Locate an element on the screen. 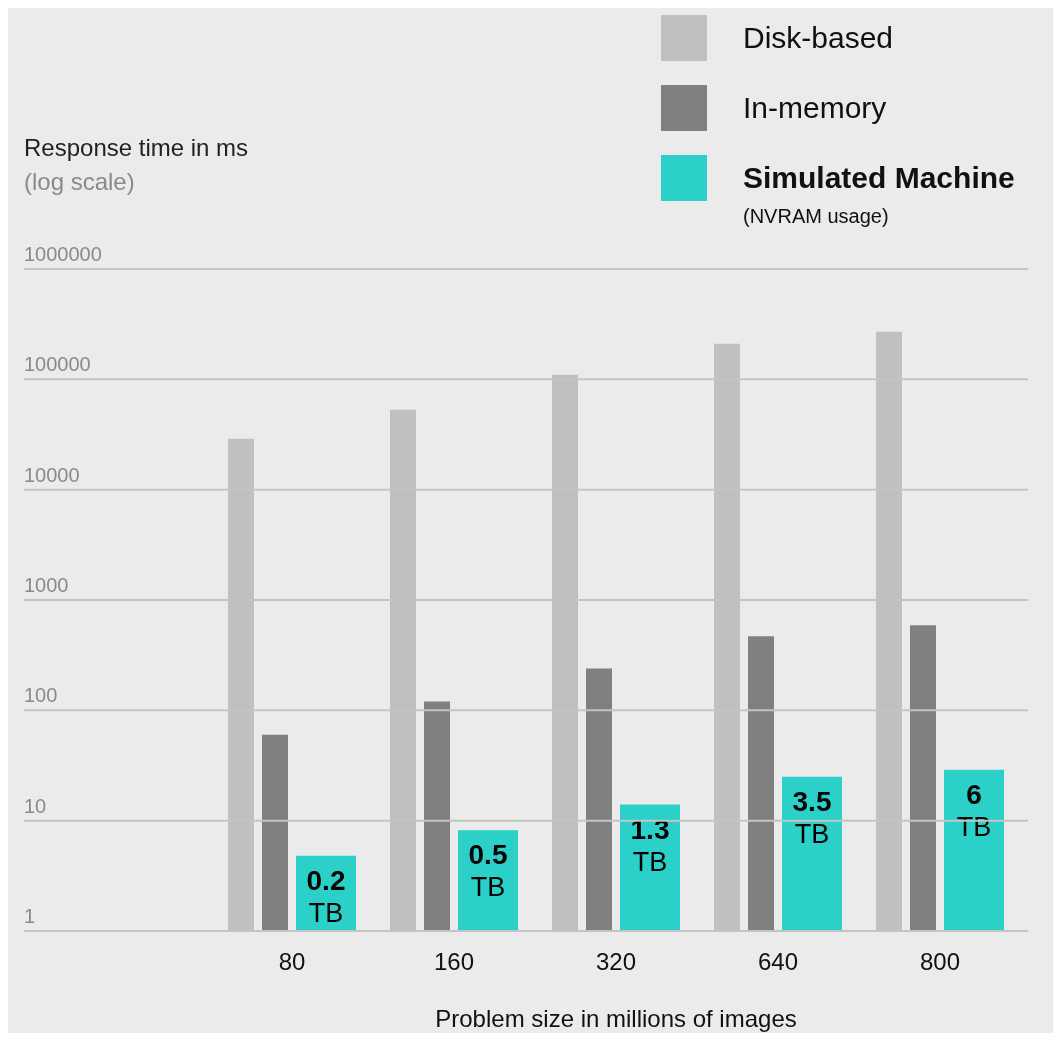 Image resolution: width=1061 pixels, height=1041 pixels. y-tick-label: 100000 is located at coordinates (57, 364).